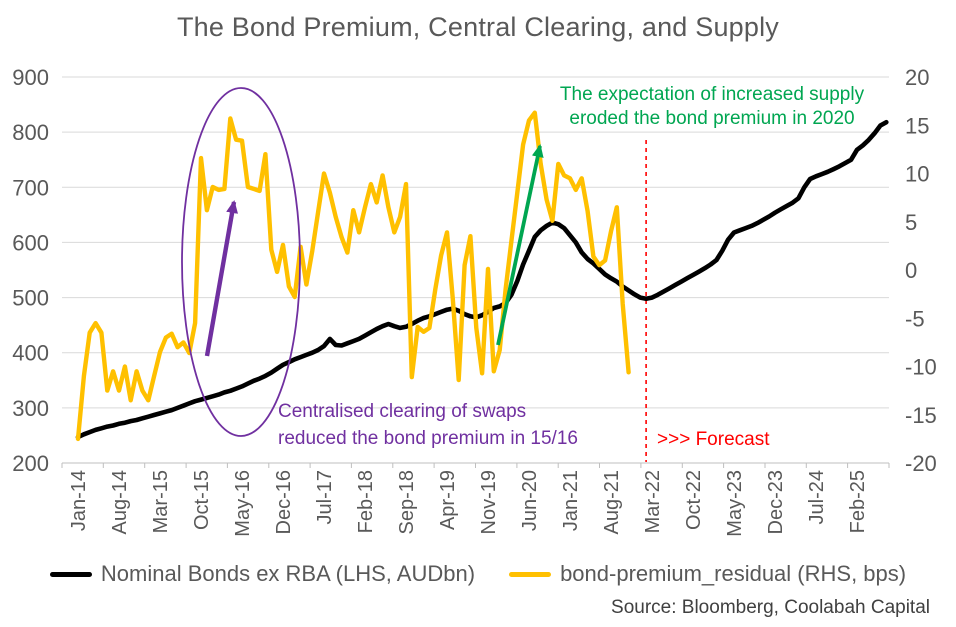 The width and height of the screenshot is (956, 627). What do you see at coordinates (917, 174) in the screenshot?
I see `svg-text: 10` at bounding box center [917, 174].